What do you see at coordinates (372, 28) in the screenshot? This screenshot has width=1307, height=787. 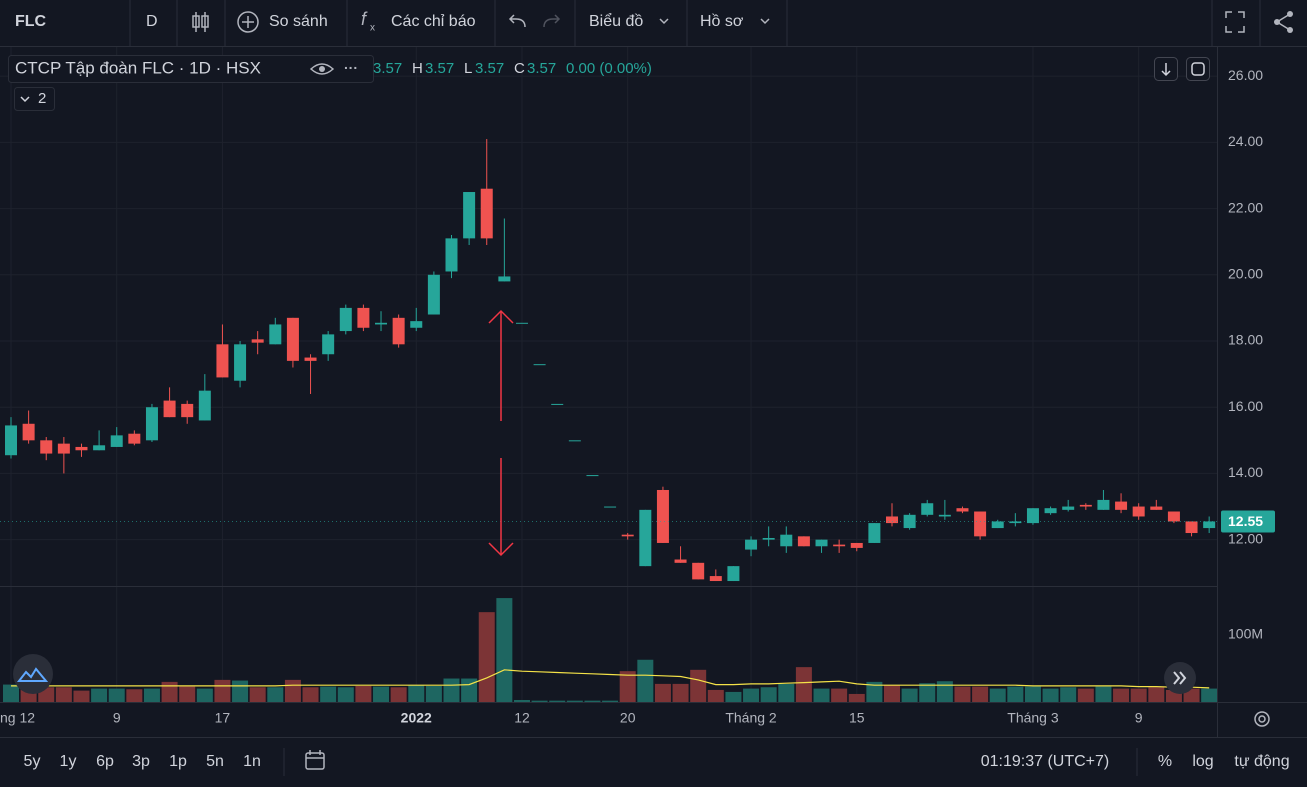 I see `indicator-icon: x` at bounding box center [372, 28].